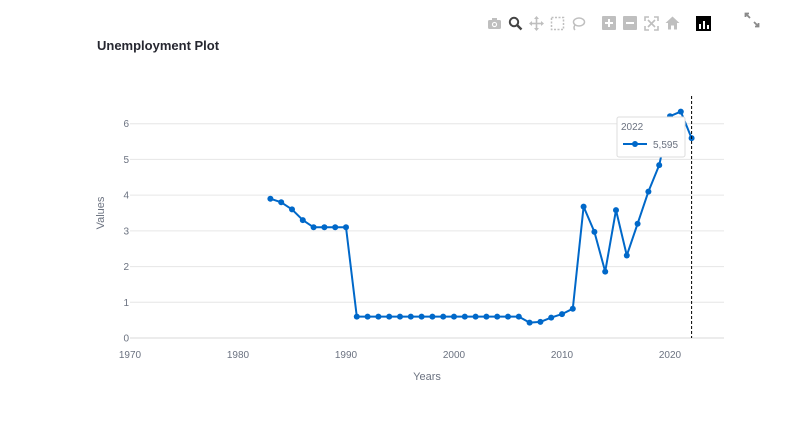  What do you see at coordinates (515, 23) in the screenshot?
I see `zoom-icon` at bounding box center [515, 23].